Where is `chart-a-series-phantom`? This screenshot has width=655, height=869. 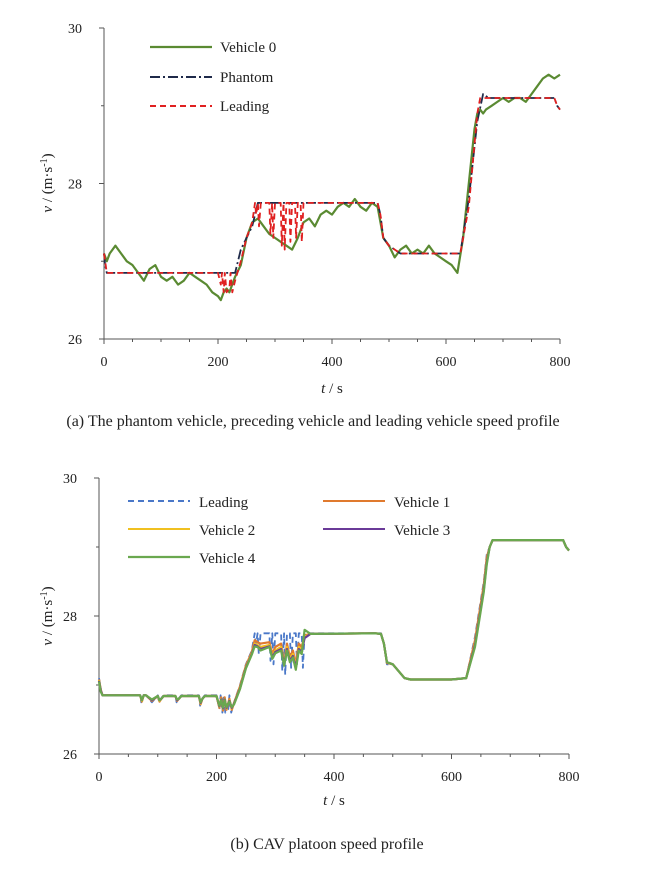
chart-a-series-phantom is located at coordinates (332, 183).